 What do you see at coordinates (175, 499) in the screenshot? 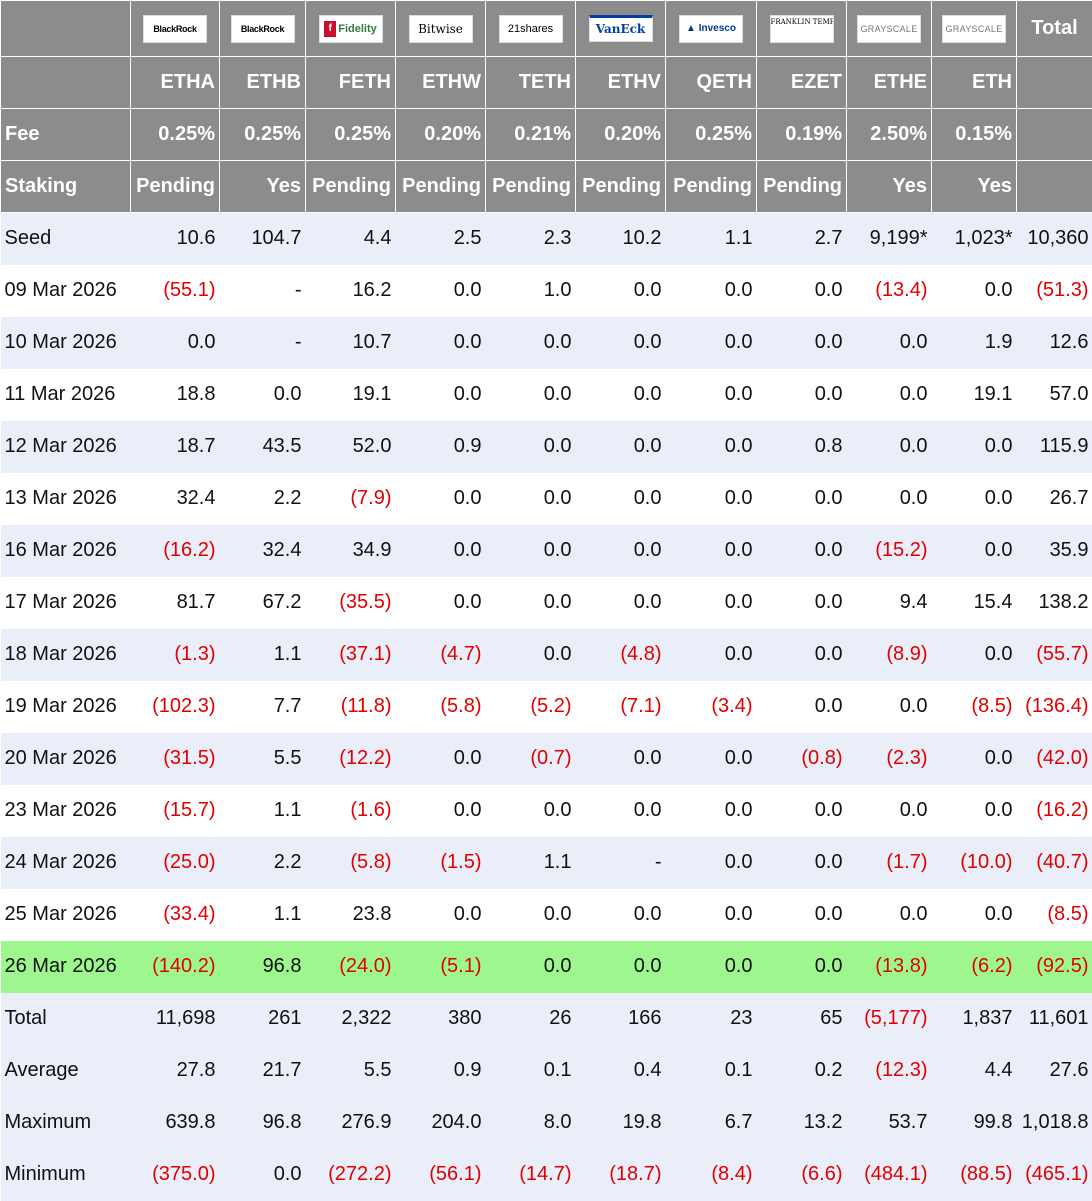
I see `flow-value-cell: 32.4` at bounding box center [175, 499].